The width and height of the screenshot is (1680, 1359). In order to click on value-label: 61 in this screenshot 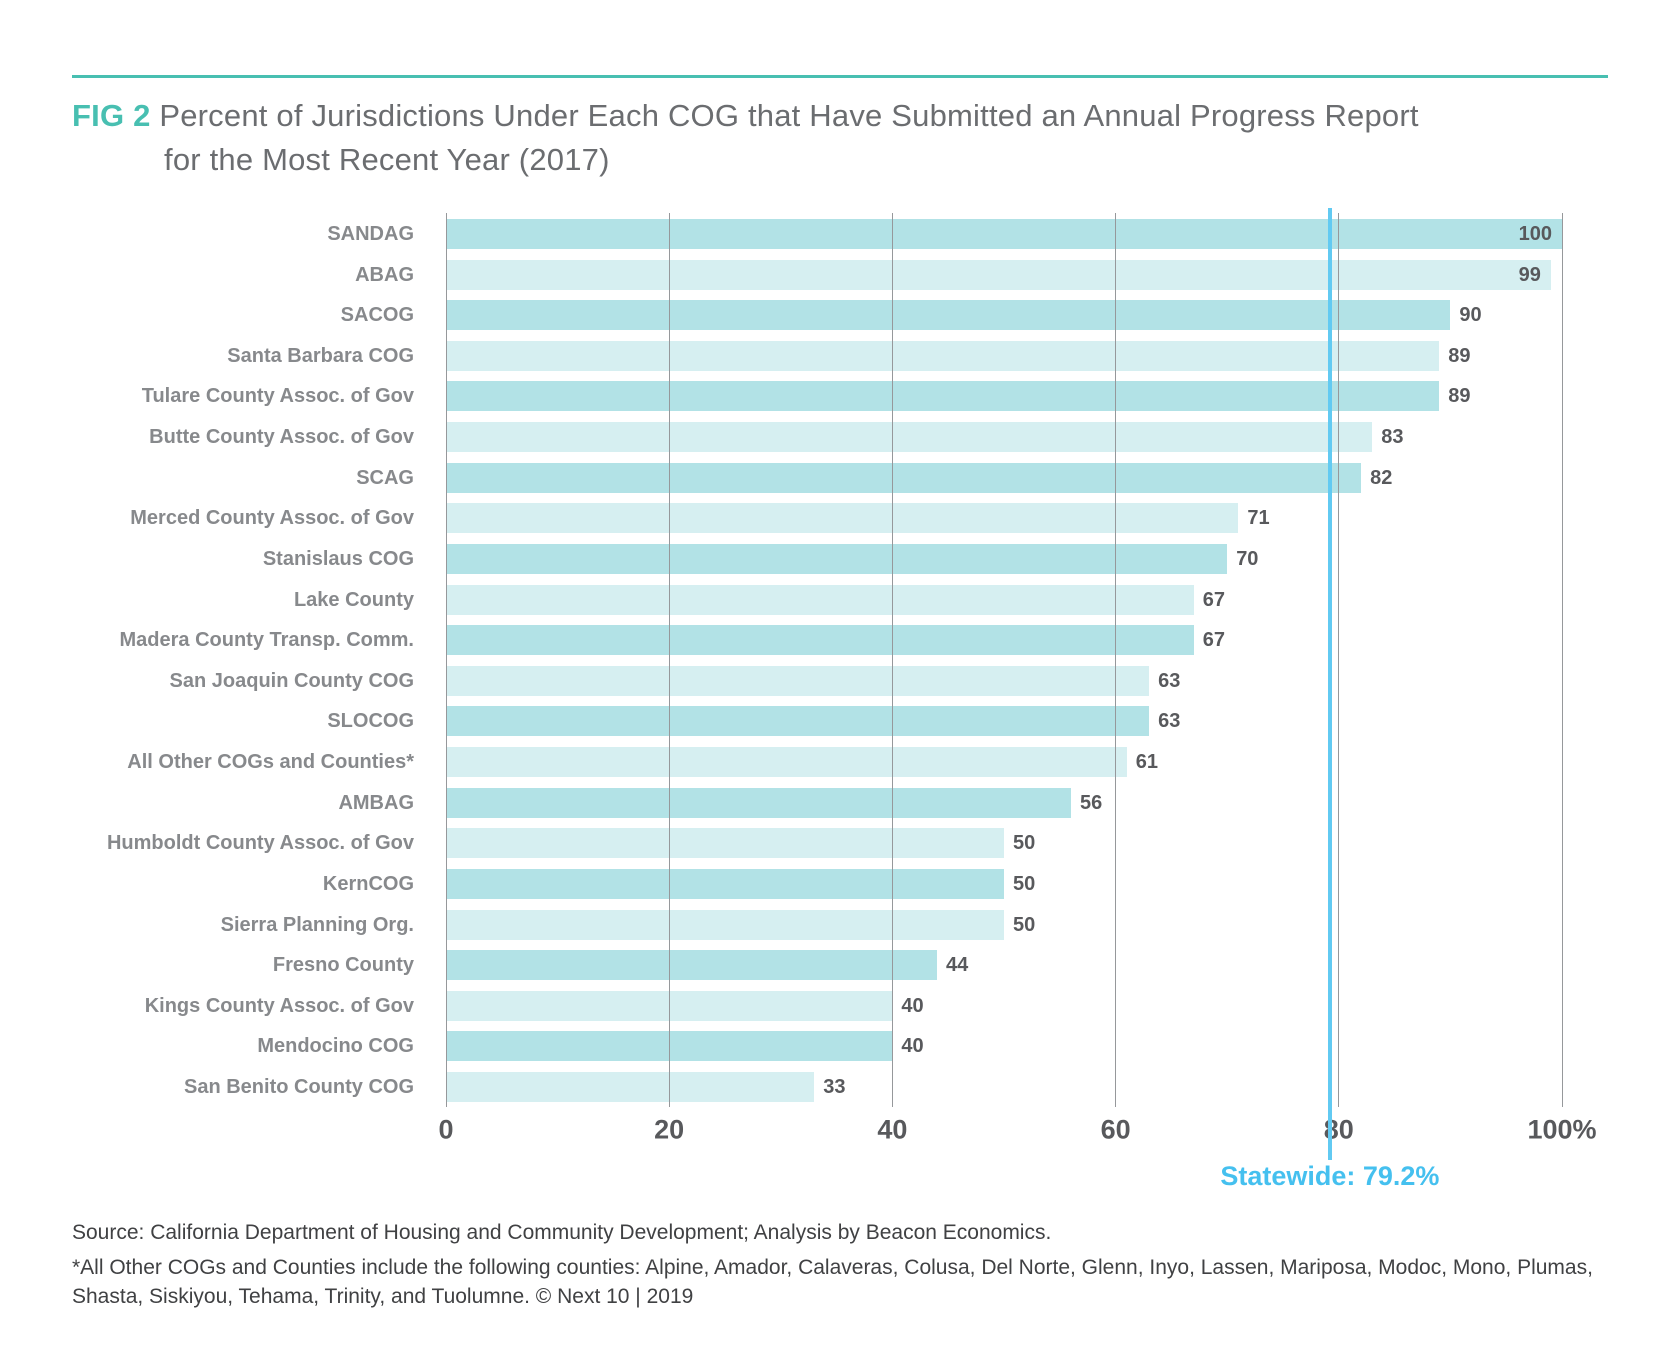, I will do `click(1146, 762)`.